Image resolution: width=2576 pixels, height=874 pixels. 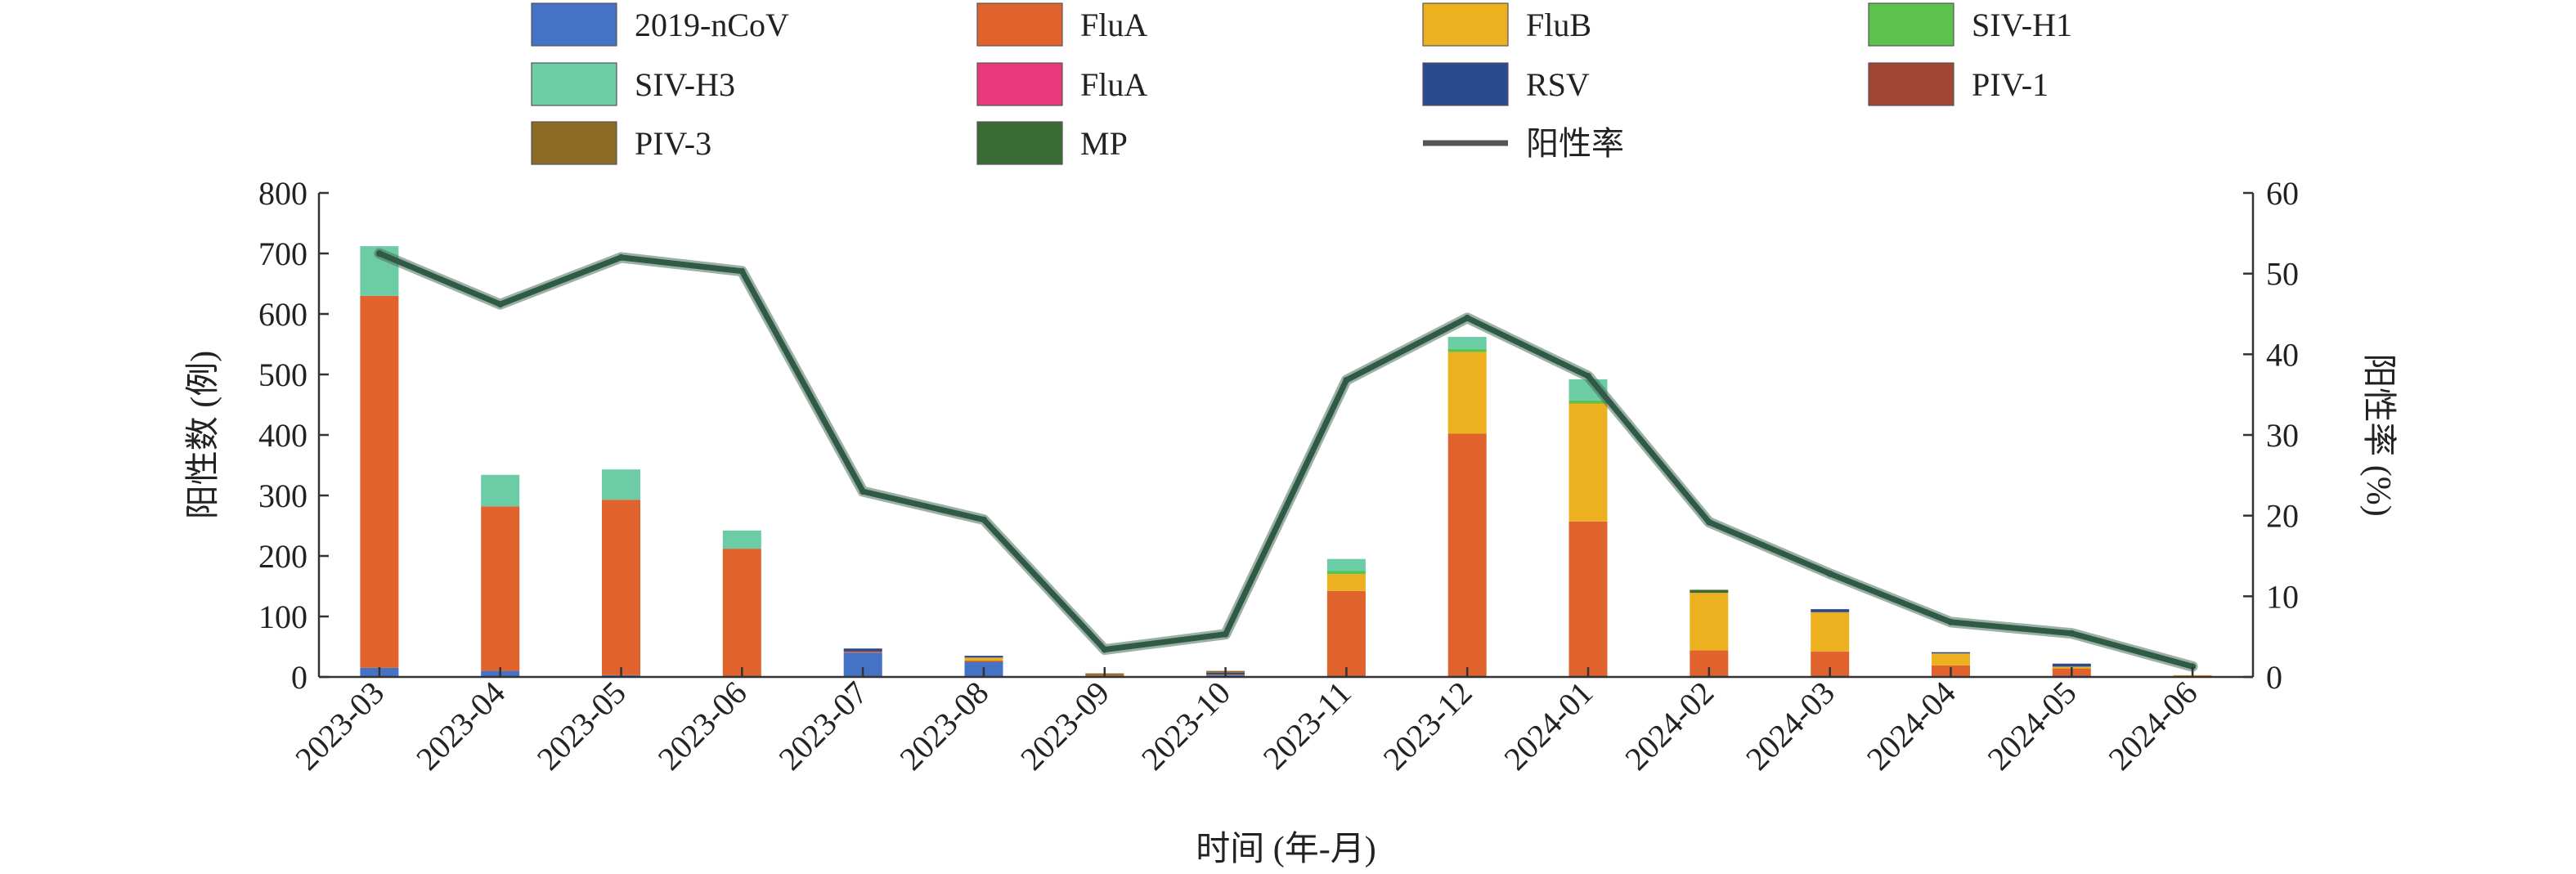 I want to click on bar-2023-08-s6, so click(x=983, y=657).